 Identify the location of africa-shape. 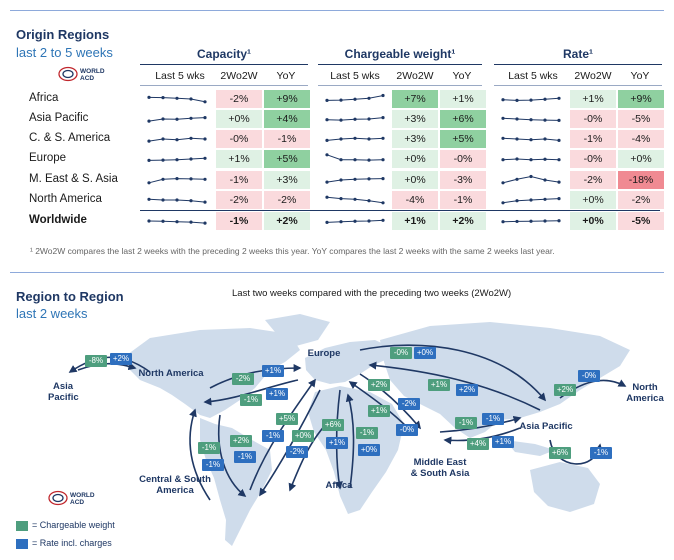
(356, 450).